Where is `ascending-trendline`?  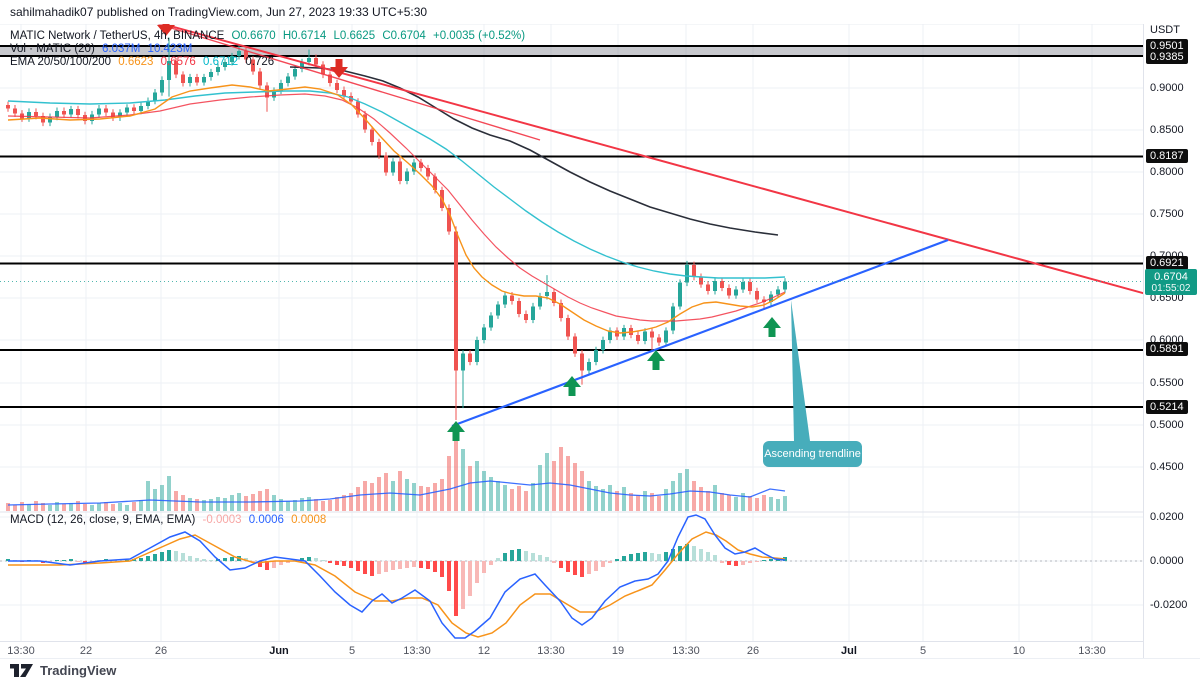 ascending-trendline is located at coordinates (700, 333).